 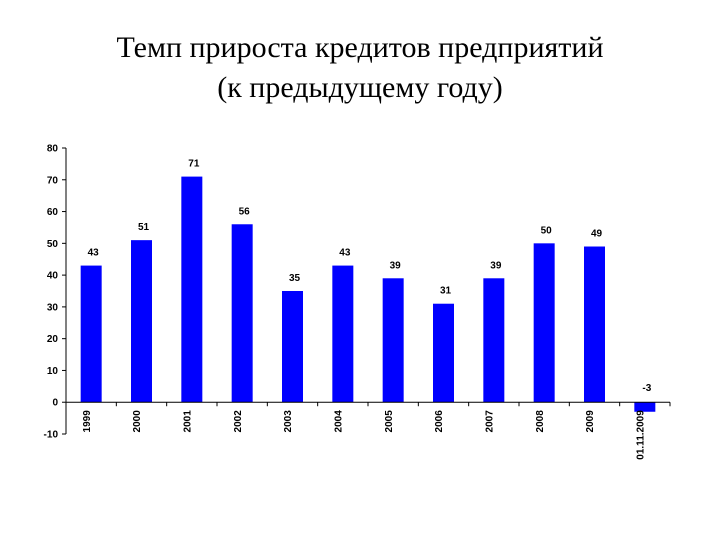 I want to click on y-tick-label: 50, so click(x=53, y=244).